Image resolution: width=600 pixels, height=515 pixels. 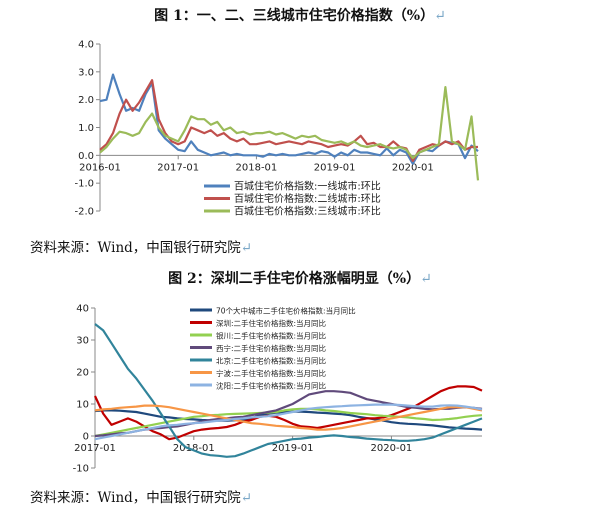 I want to click on y-tick-label: 40, so click(x=82, y=309).